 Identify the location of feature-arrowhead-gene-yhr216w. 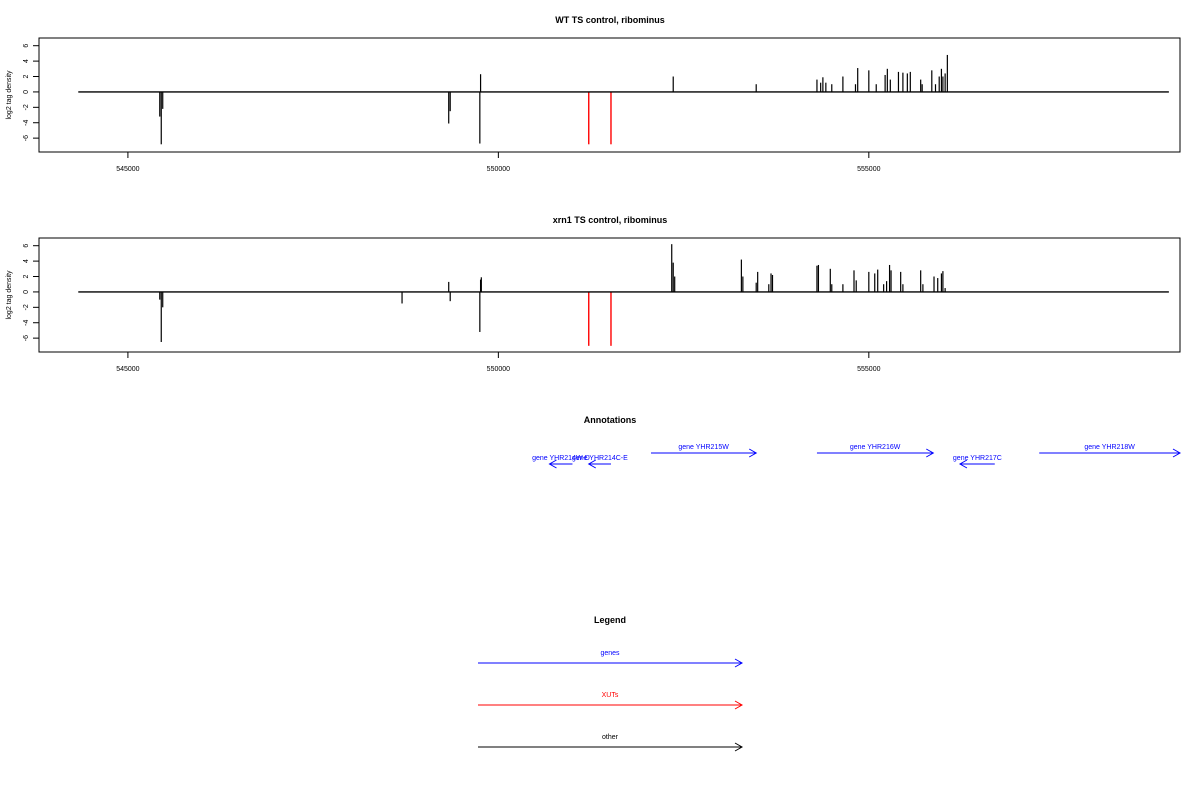
(930, 453).